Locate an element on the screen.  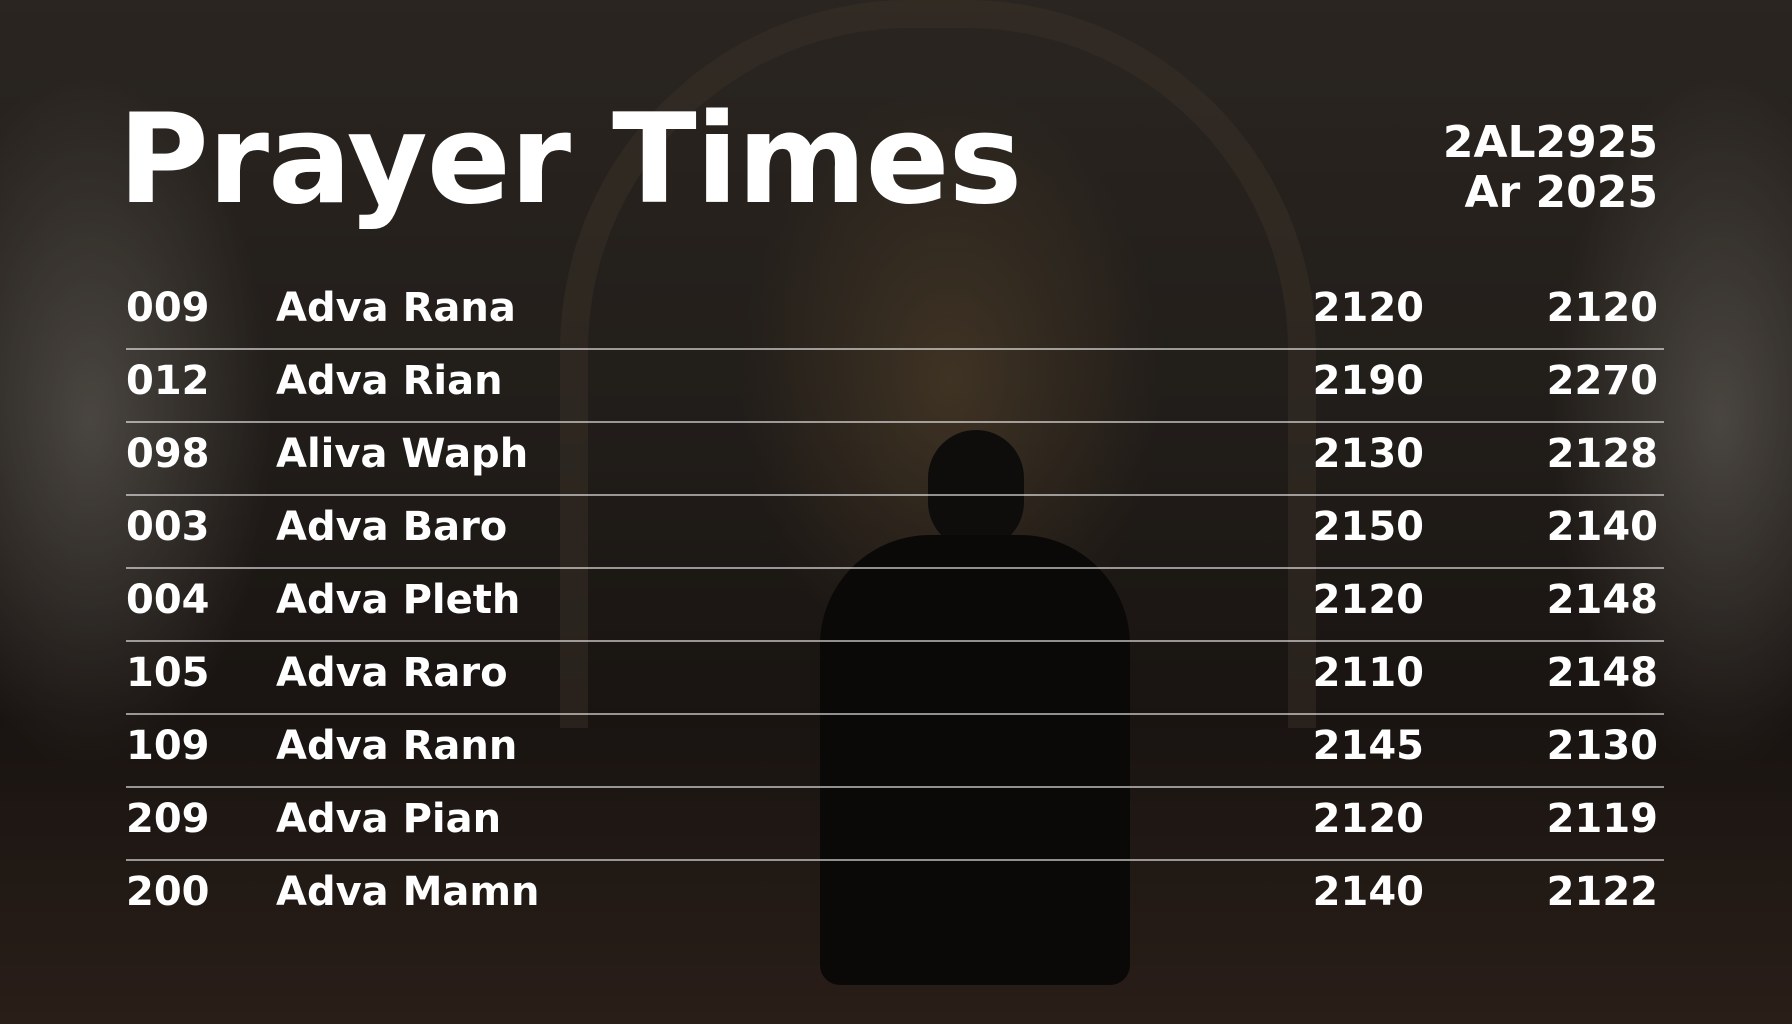
row-number: 003 is located at coordinates (168, 527).